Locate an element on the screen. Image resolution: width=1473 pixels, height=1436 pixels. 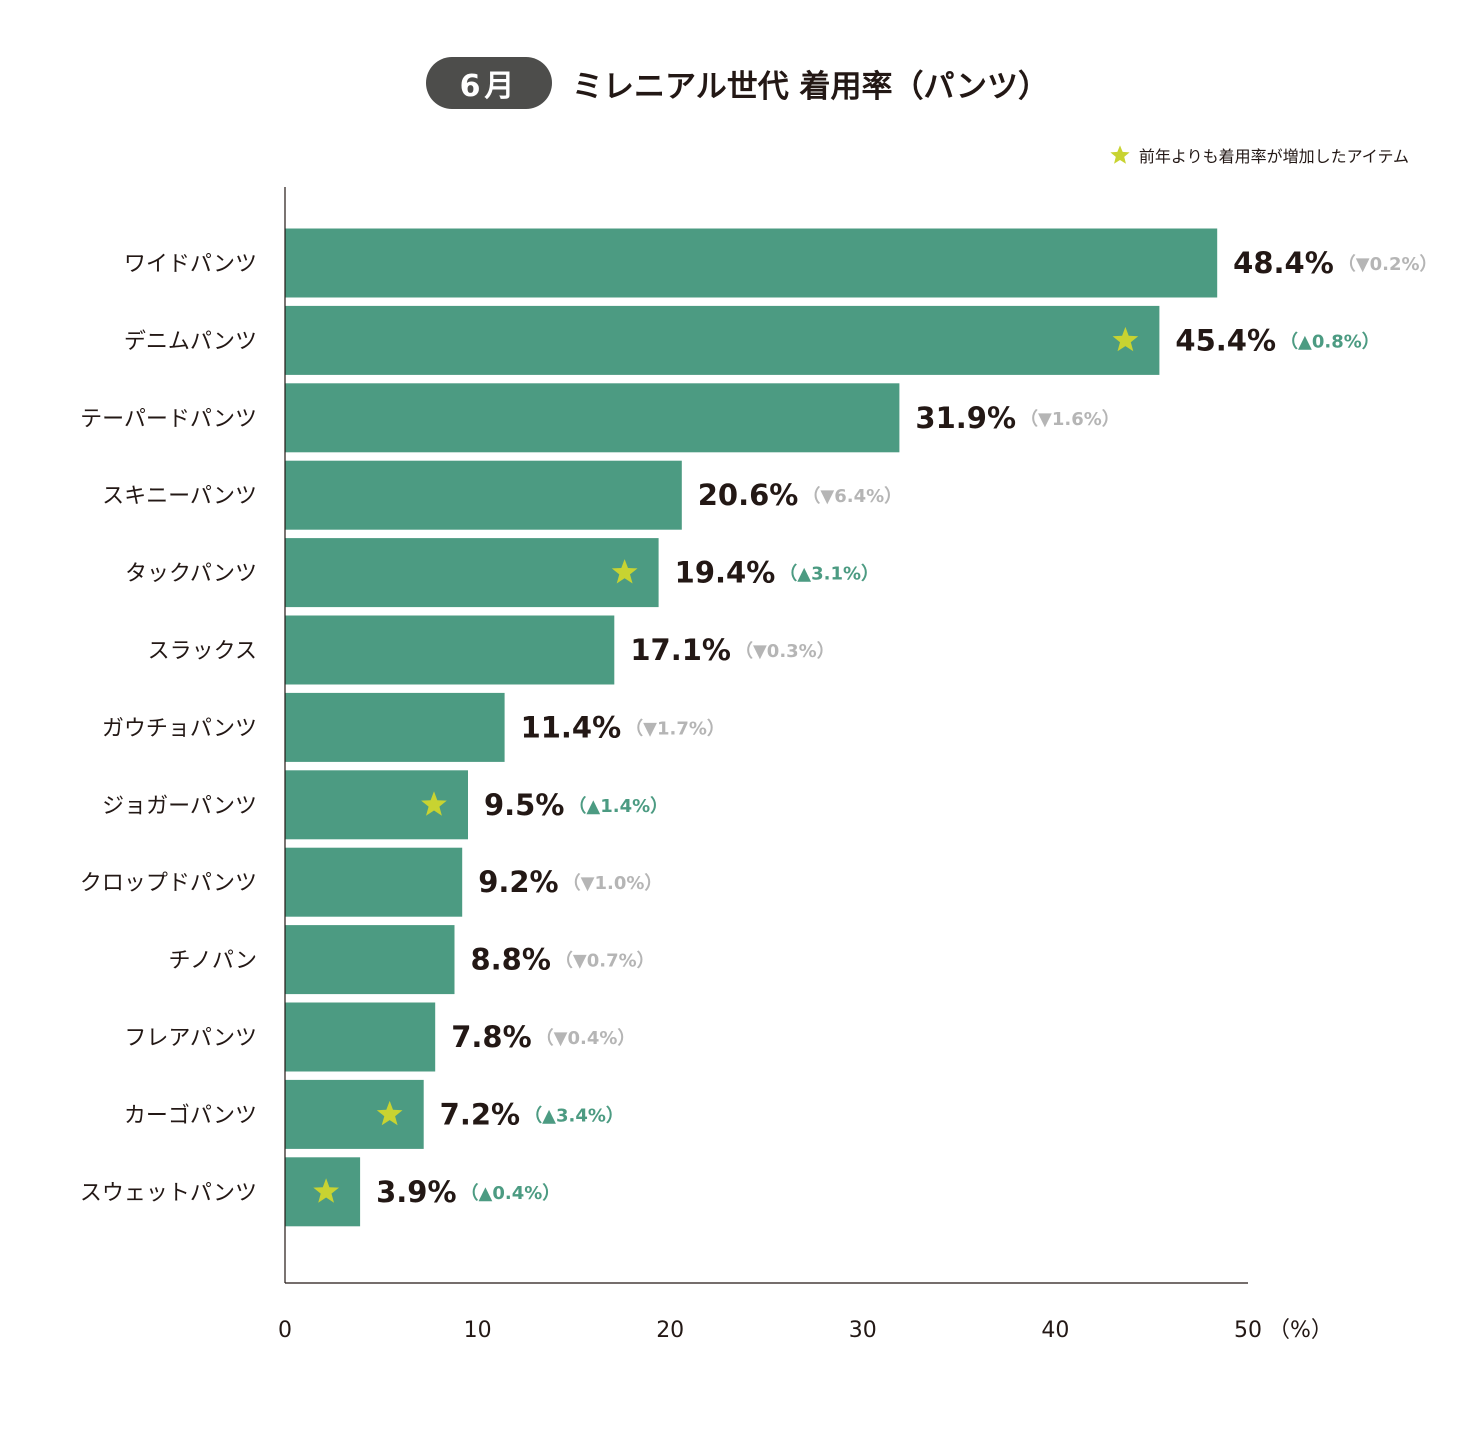
x-tick-label: 40 is located at coordinates (1055, 1330).